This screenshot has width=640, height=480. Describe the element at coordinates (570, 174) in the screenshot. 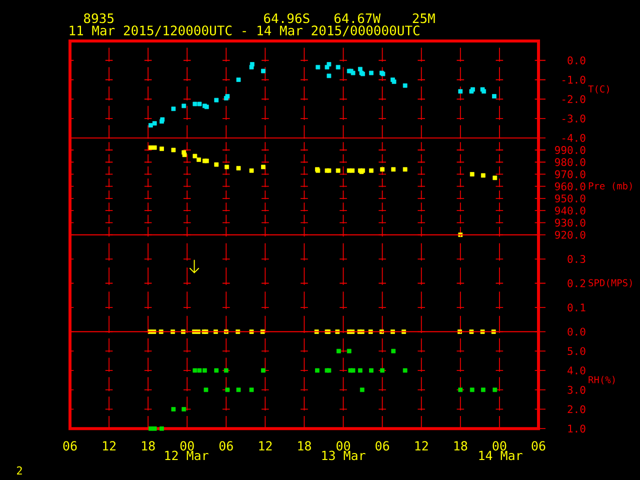

I see `y-tick-label: 970.0` at that location.